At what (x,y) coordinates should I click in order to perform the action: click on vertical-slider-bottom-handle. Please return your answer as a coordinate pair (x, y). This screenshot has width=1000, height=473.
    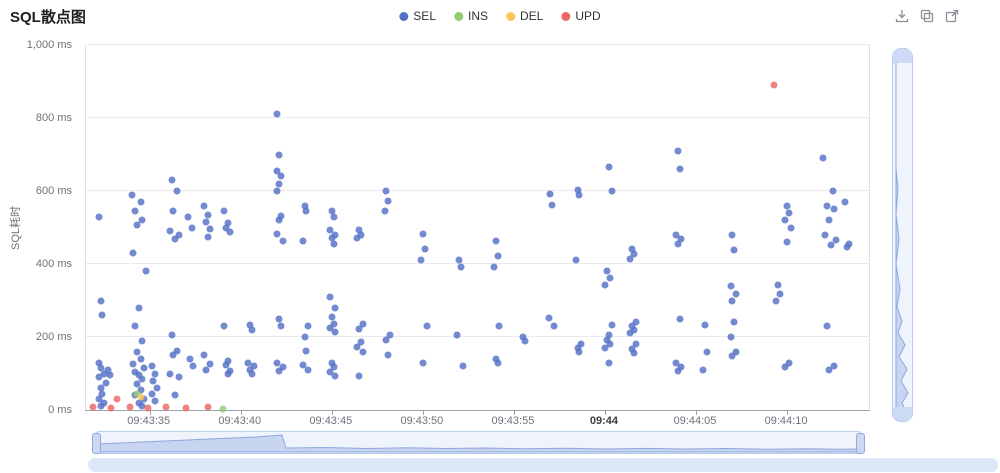
    Looking at the image, I should click on (902, 414).